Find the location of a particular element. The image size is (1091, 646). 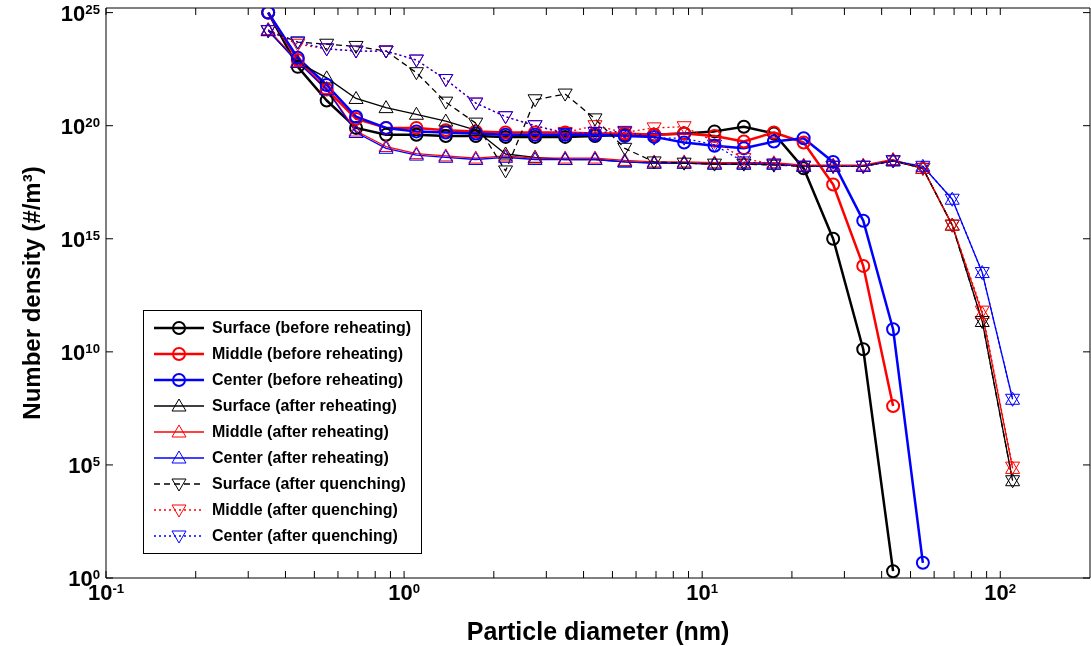

legend-label: Middle (before reheating) is located at coordinates (308, 354).